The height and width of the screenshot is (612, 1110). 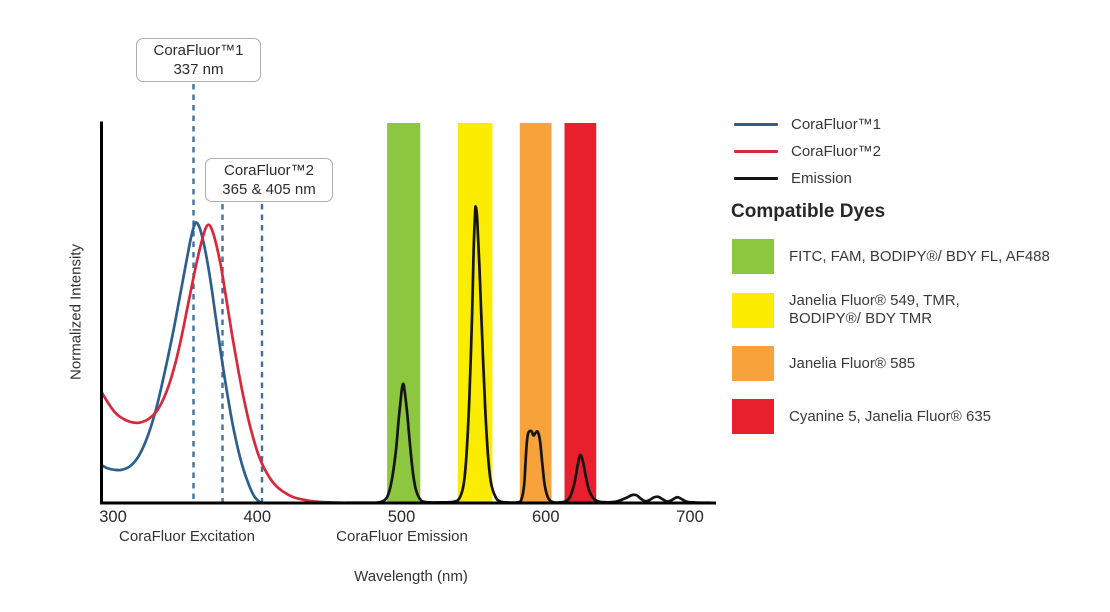 I want to click on x-tick-label-600: 600, so click(x=545, y=517).